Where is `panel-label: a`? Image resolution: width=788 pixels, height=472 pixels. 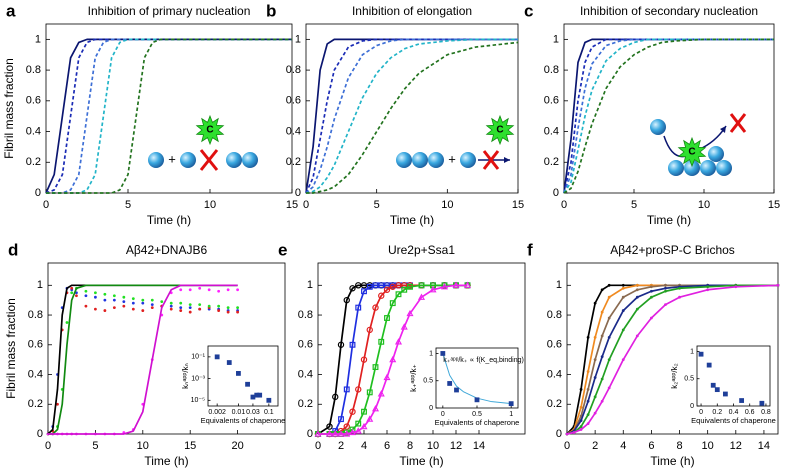
panel-label: a is located at coordinates (11, 10).